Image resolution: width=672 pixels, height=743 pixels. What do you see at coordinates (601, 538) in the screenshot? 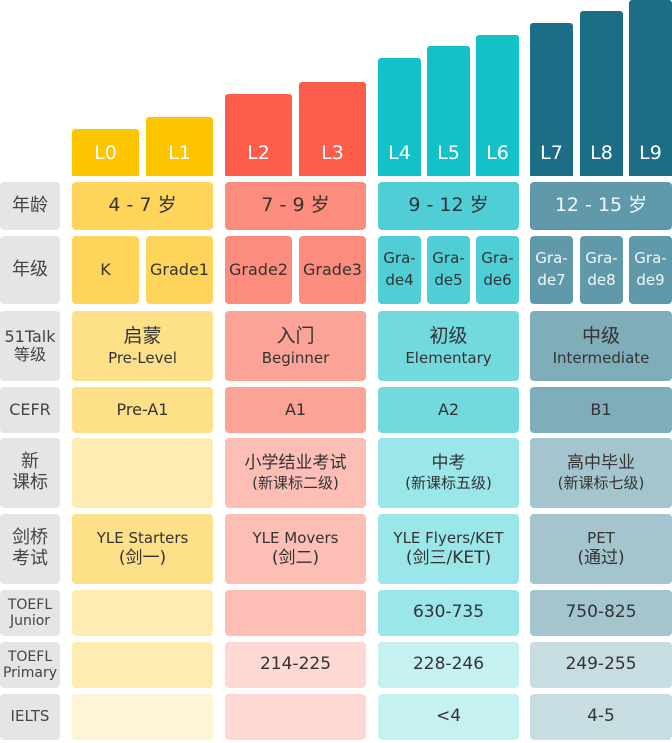
I see `cell-text: PET` at bounding box center [601, 538].